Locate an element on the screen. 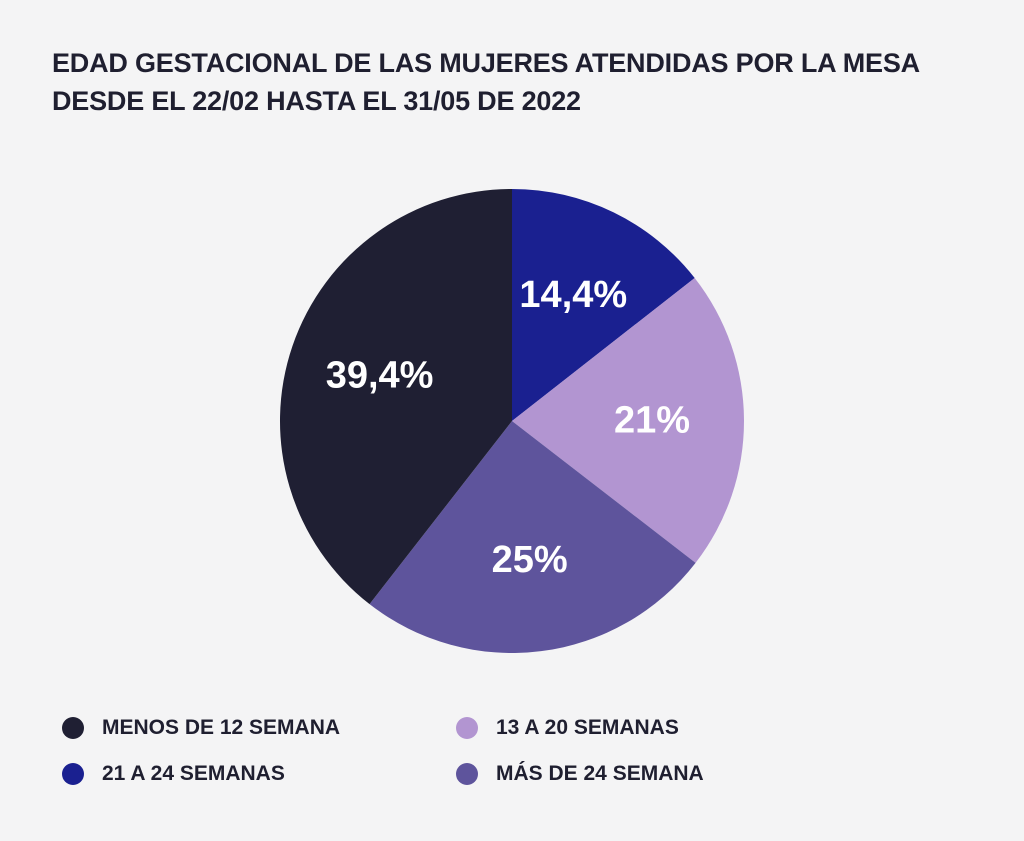 The width and height of the screenshot is (1024, 841). chart-title-line-2: DESDE EL 22/02 HASTA EL 31/05 DE 2022 is located at coordinates (316, 101).